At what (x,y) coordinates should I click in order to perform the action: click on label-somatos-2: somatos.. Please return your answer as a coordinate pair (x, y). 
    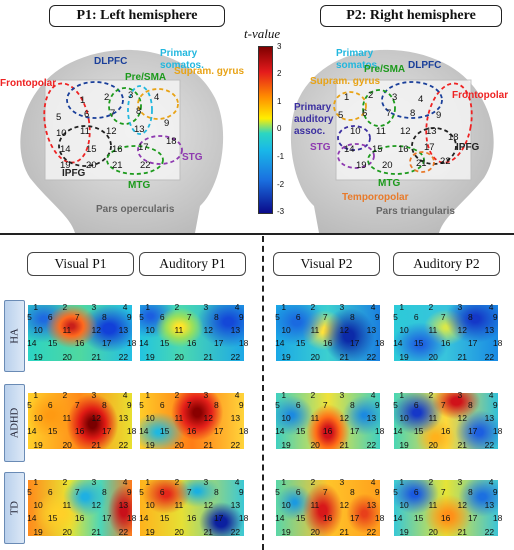
    Looking at the image, I should click on (182, 65).